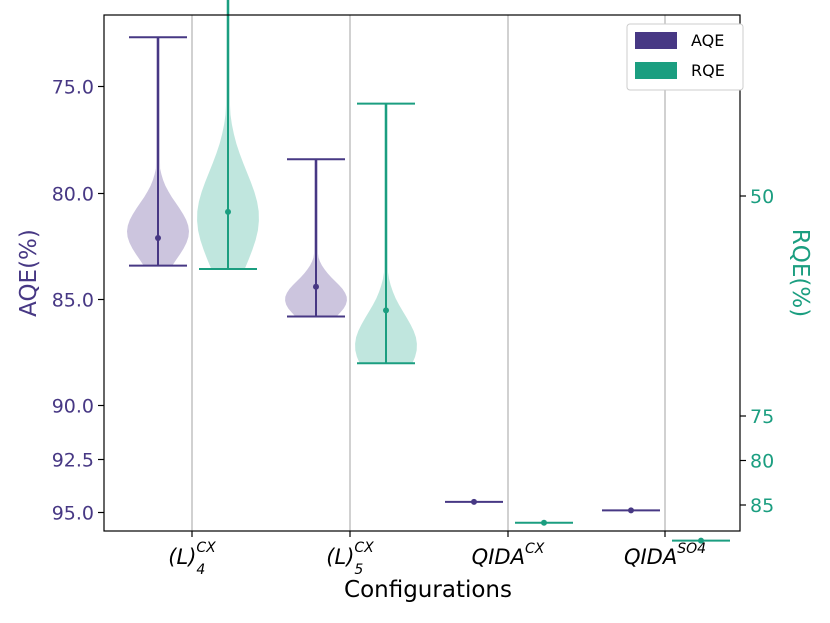 The height and width of the screenshot is (623, 830). Describe the element at coordinates (762, 417) in the screenshot. I see `right-tick-label: 75` at that location.